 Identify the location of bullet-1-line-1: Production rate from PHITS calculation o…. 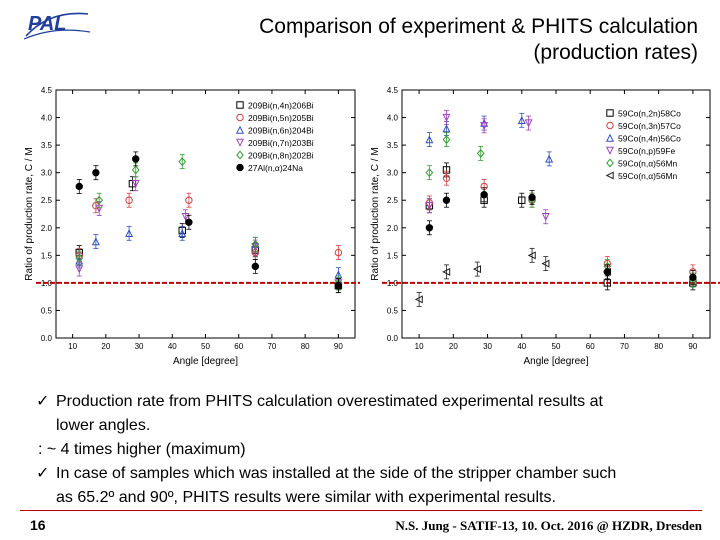
(329, 401).